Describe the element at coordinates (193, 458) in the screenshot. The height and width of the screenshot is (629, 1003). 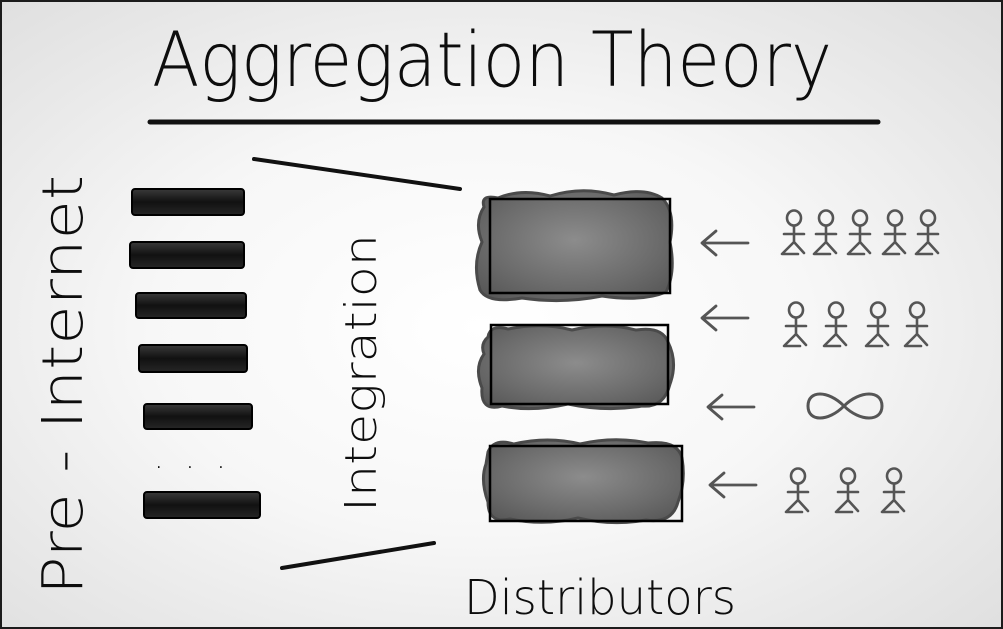
I see `ellipsis-label: . . .` at that location.